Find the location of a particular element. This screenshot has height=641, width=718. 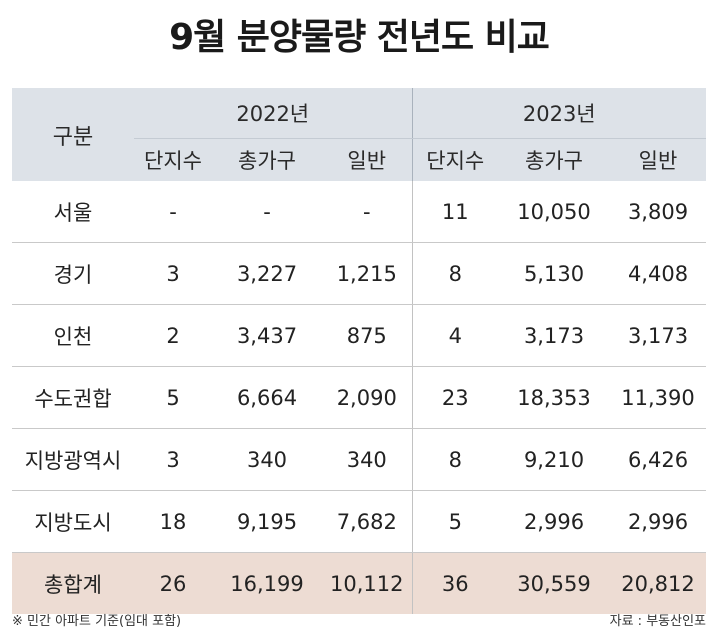

cell-2022-general: 7,682 is located at coordinates (367, 521).